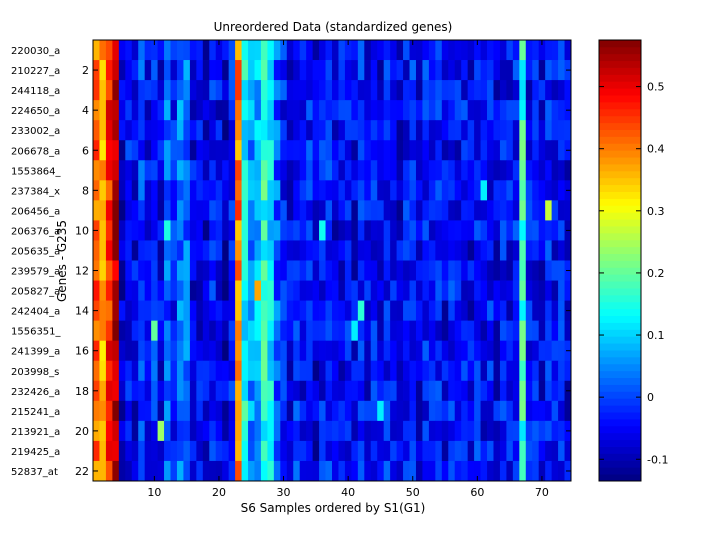  Describe the element at coordinates (35, 452) in the screenshot. I see `row-label: 219425_a` at that location.